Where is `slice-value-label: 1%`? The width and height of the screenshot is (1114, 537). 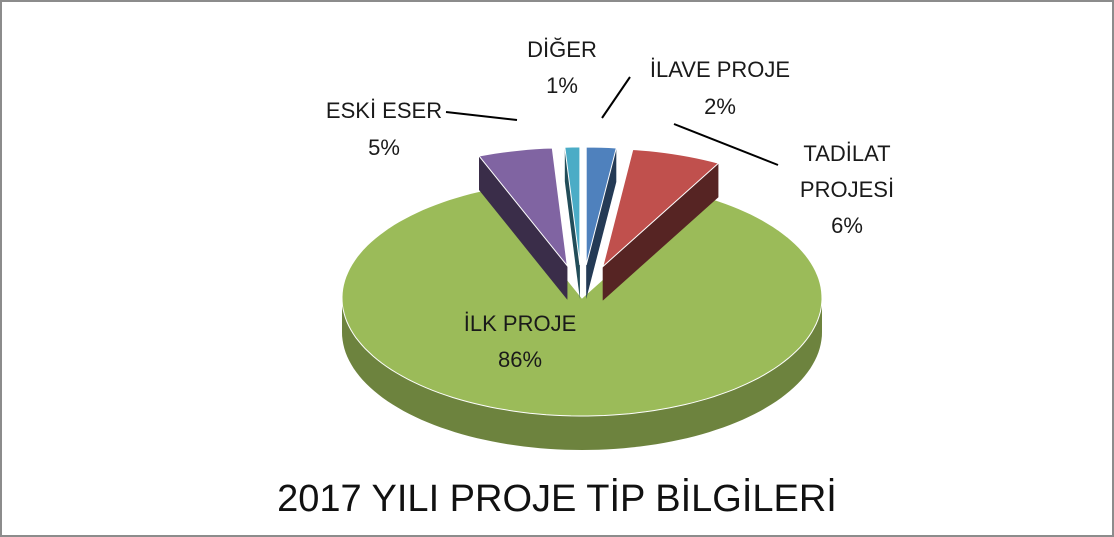
slice-value-label: 1% is located at coordinates (562, 85).